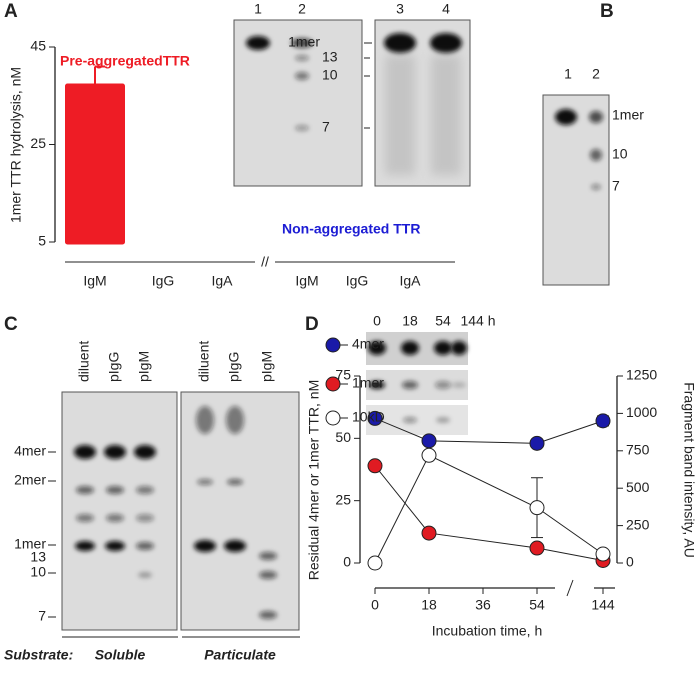 The image size is (700, 689). Describe the element at coordinates (95, 164) in the screenshot. I see `bar` at that location.